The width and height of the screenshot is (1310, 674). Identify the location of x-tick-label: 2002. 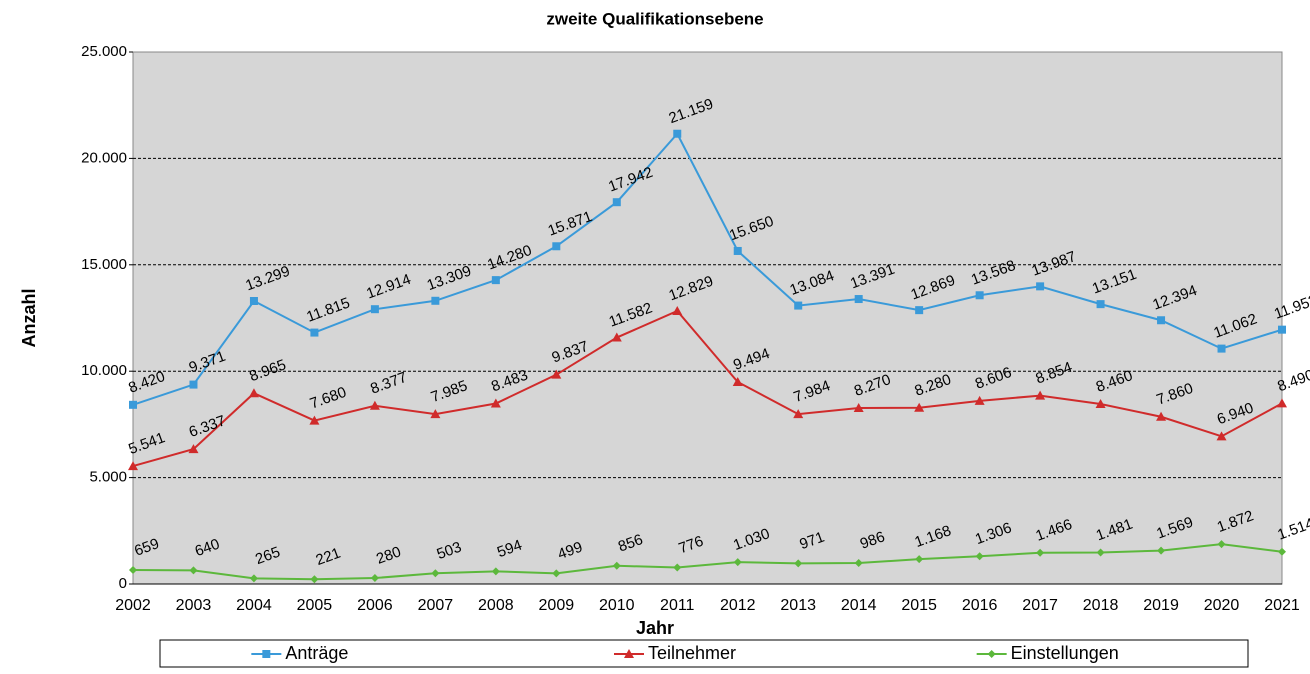
(133, 605).